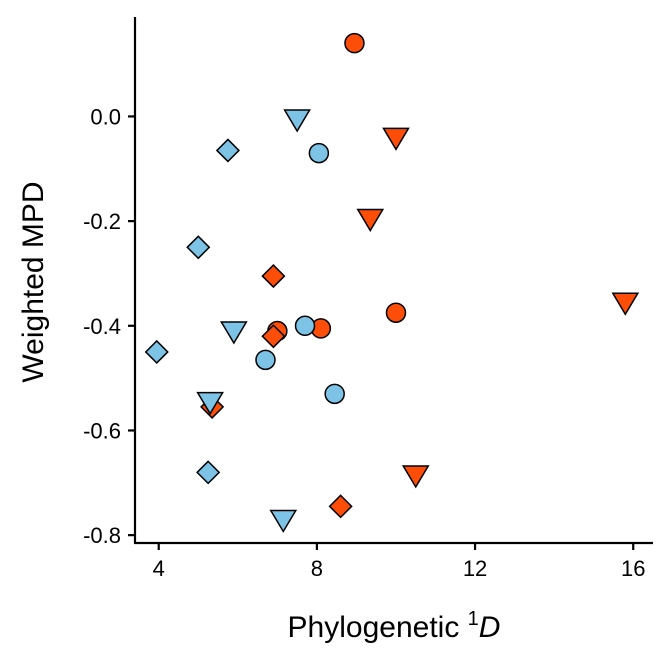 The image size is (672, 672). I want to click on y-tick-label: -0.8, so click(102, 535).